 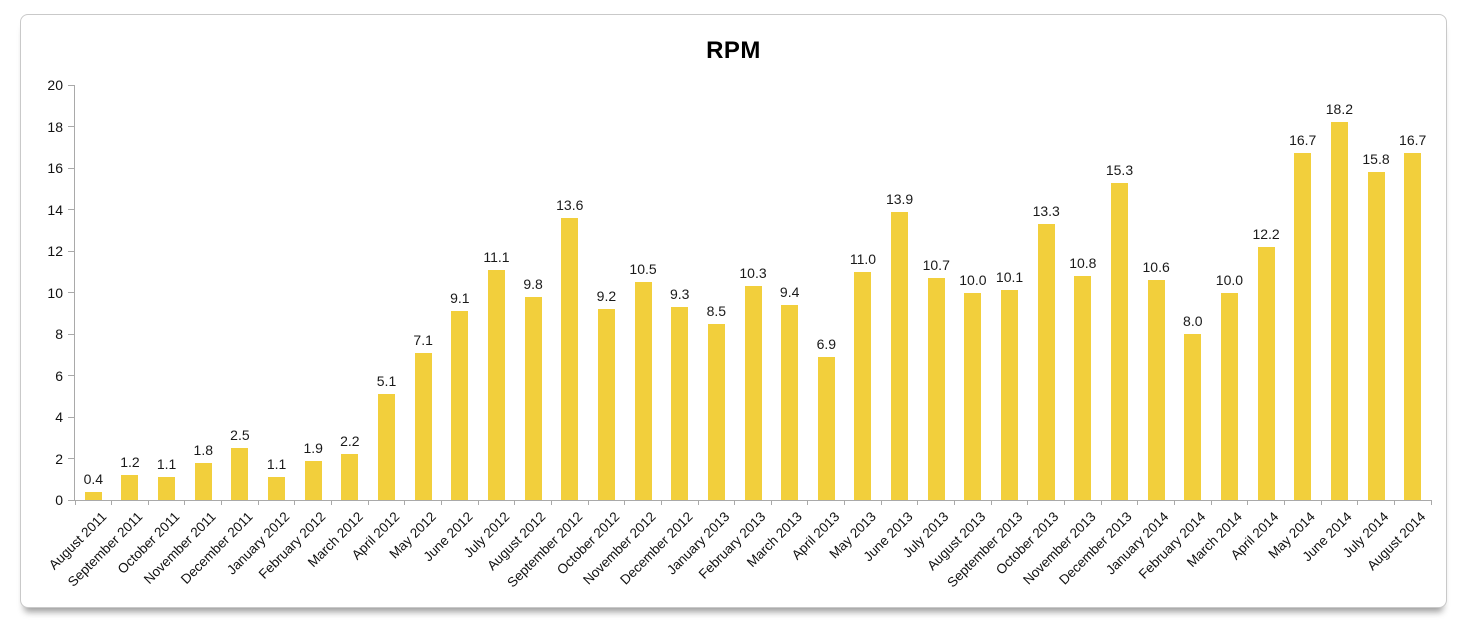 What do you see at coordinates (1119, 169) in the screenshot?
I see `bar-value-label: 15.3` at bounding box center [1119, 169].